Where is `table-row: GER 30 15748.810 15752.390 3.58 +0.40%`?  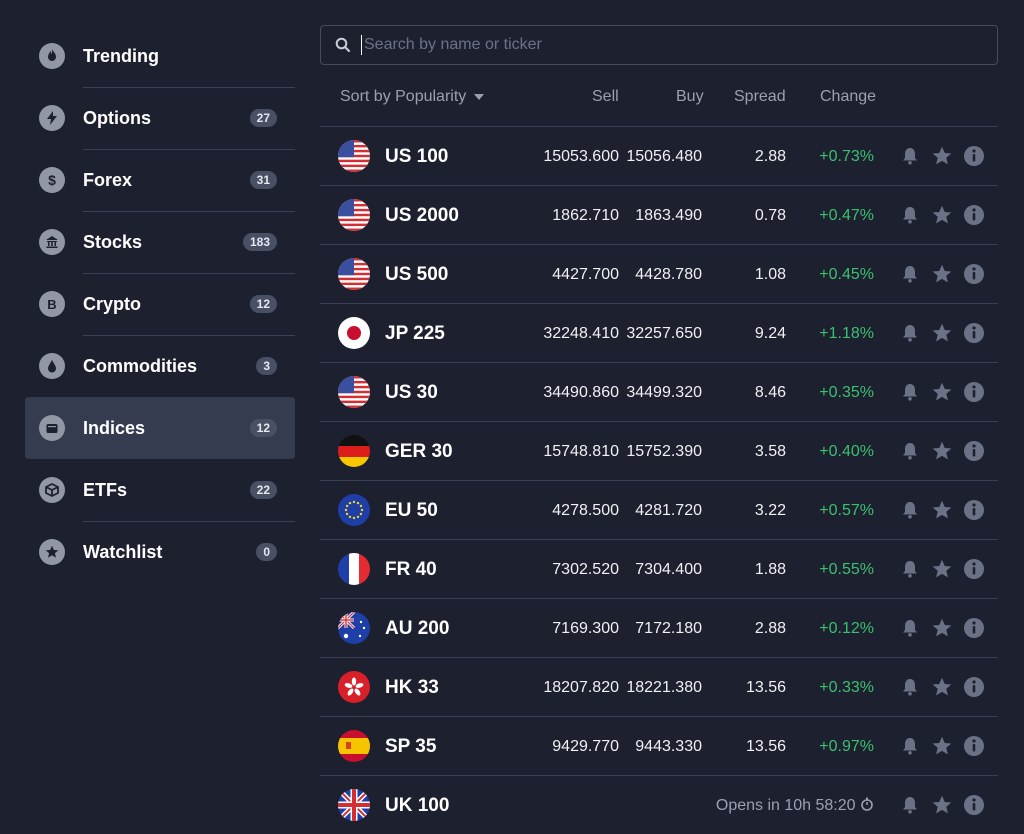
table-row: GER 30 15748.810 15752.390 3.58 +0.40% is located at coordinates (659, 450).